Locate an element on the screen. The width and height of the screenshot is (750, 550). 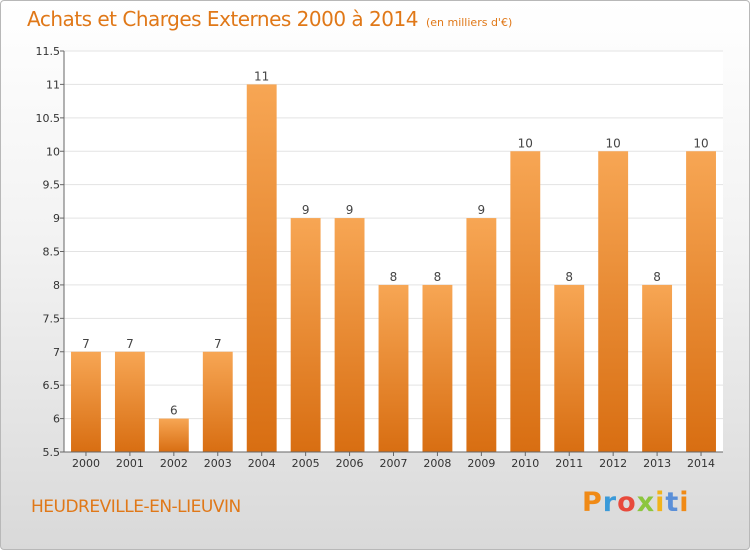
y-tick-label: 8.5 is located at coordinates (52, 252).